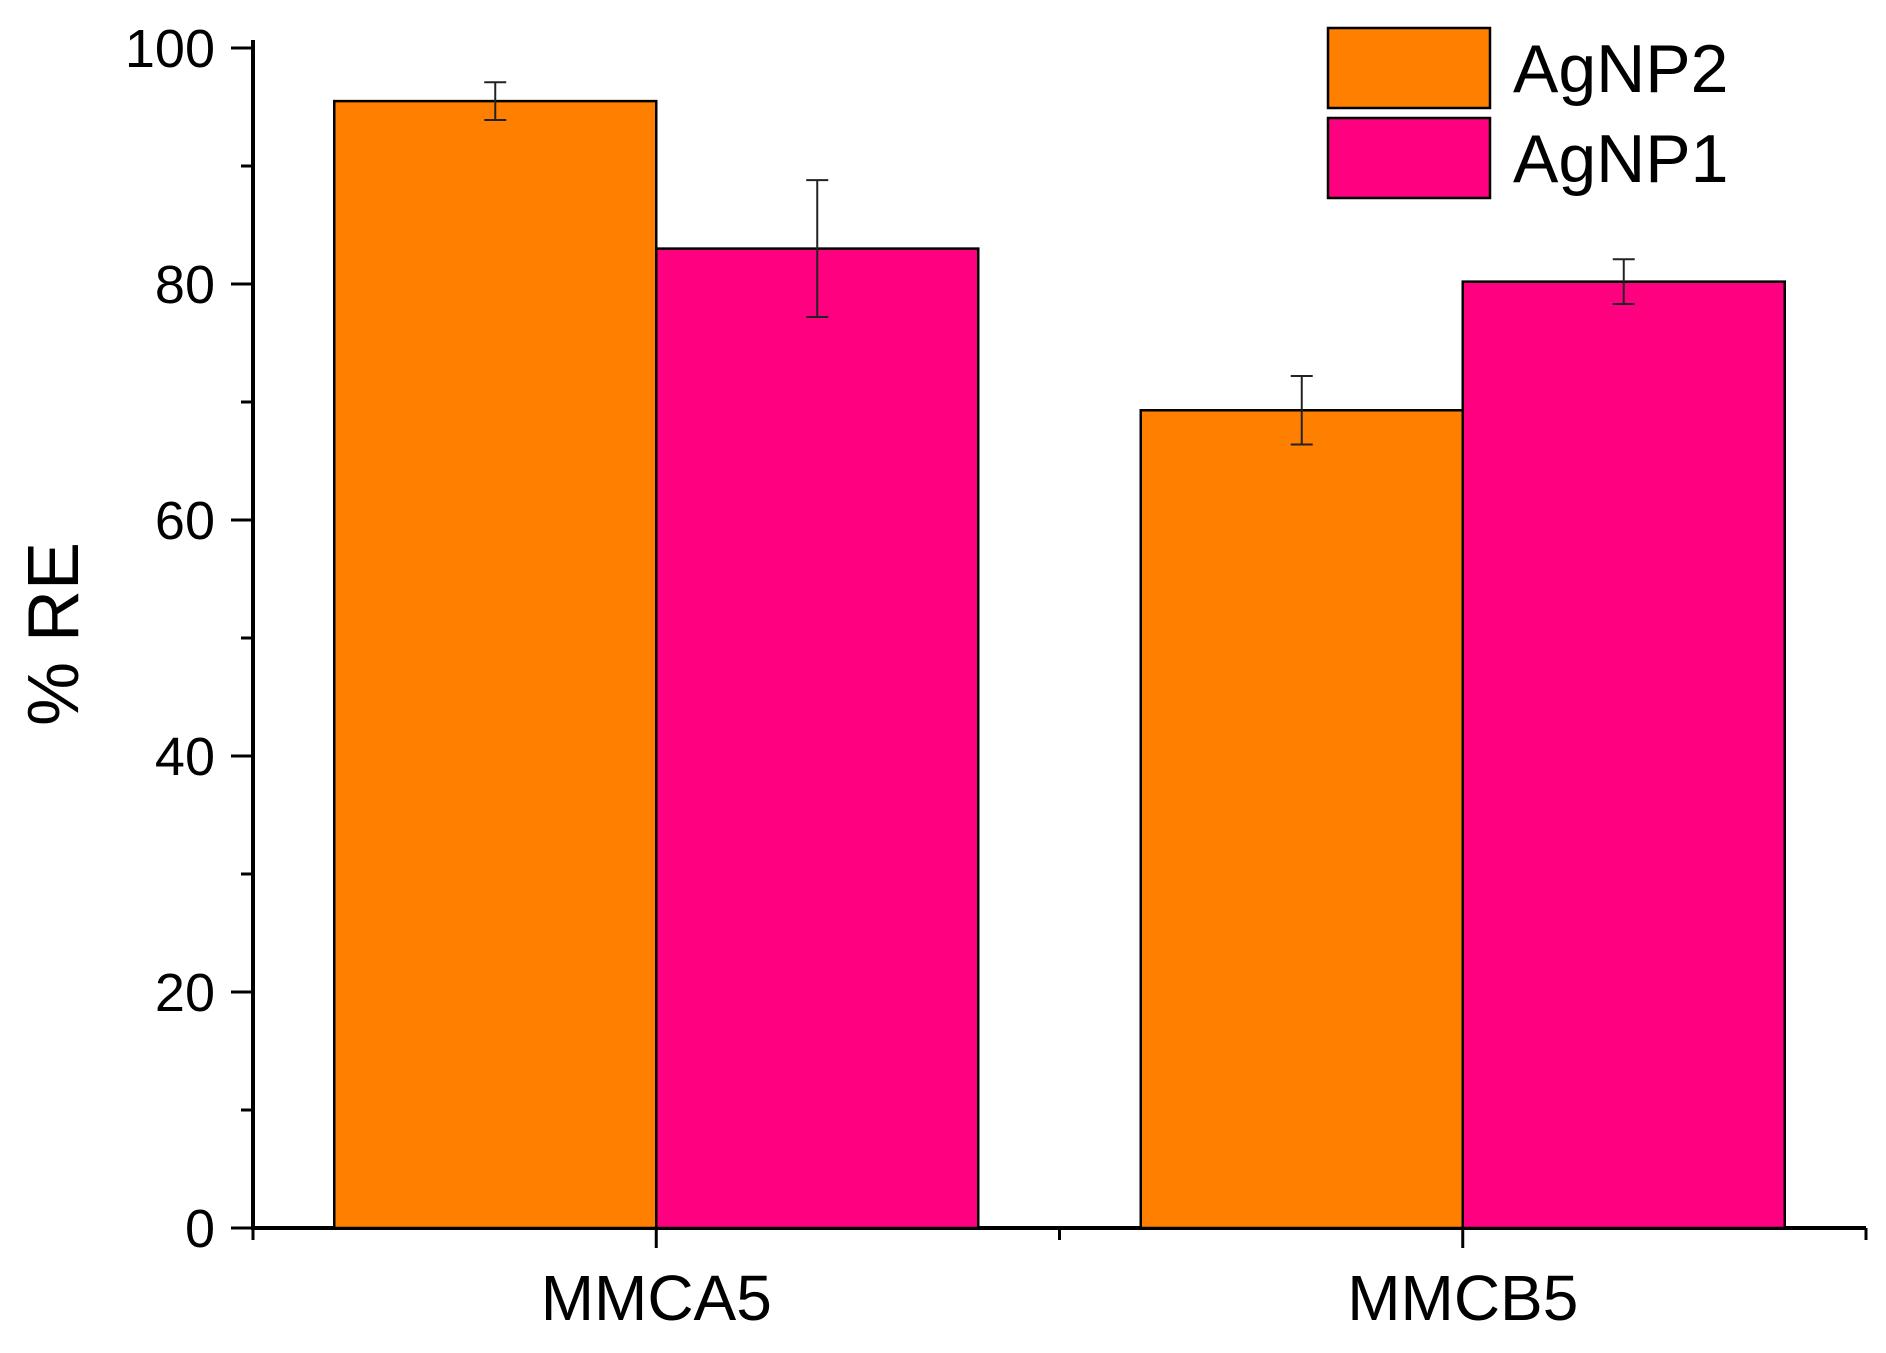 The width and height of the screenshot is (1886, 1353). What do you see at coordinates (185, 757) in the screenshot?
I see `y-tick-label-40: 40` at bounding box center [185, 757].